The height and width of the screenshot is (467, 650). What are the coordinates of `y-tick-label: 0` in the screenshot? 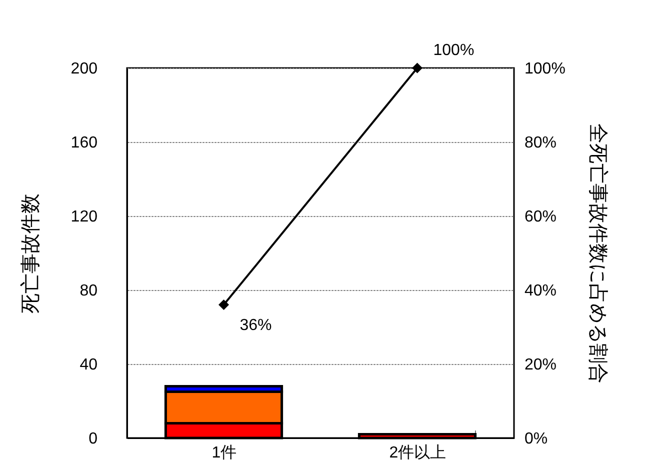 It's located at (93, 439).